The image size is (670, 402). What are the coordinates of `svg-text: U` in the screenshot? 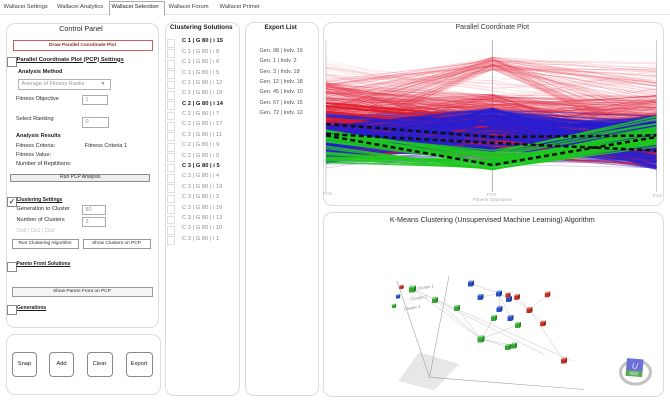 It's located at (635, 365).